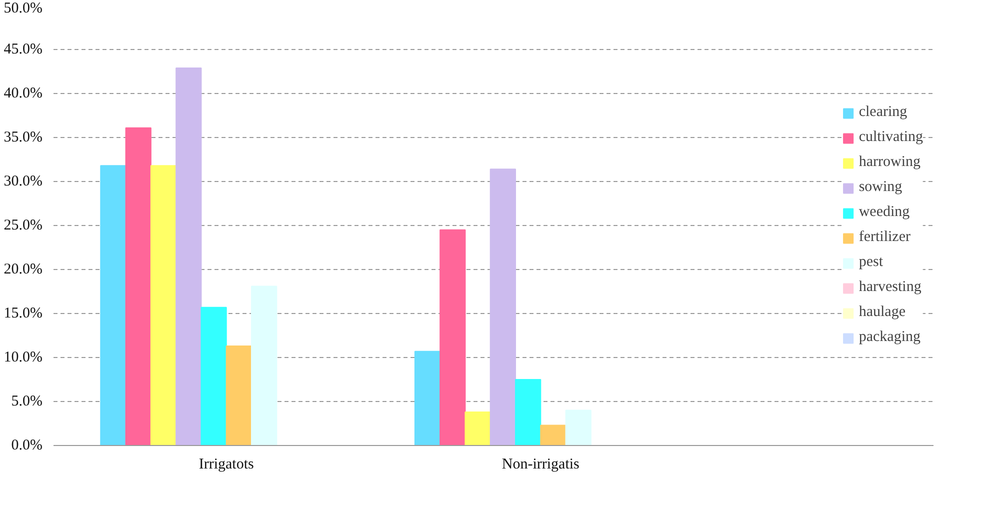 The width and height of the screenshot is (991, 509). I want to click on x-tick-label: Non-irrigatis, so click(541, 464).